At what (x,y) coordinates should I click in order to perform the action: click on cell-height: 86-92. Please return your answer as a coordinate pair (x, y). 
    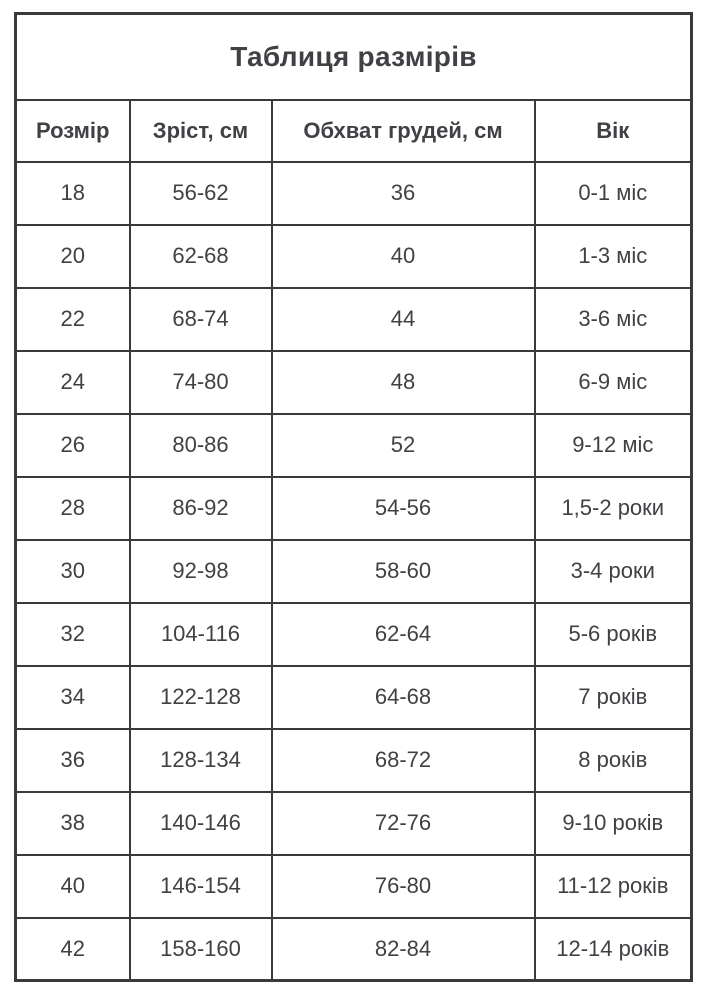
    Looking at the image, I should click on (200, 508).